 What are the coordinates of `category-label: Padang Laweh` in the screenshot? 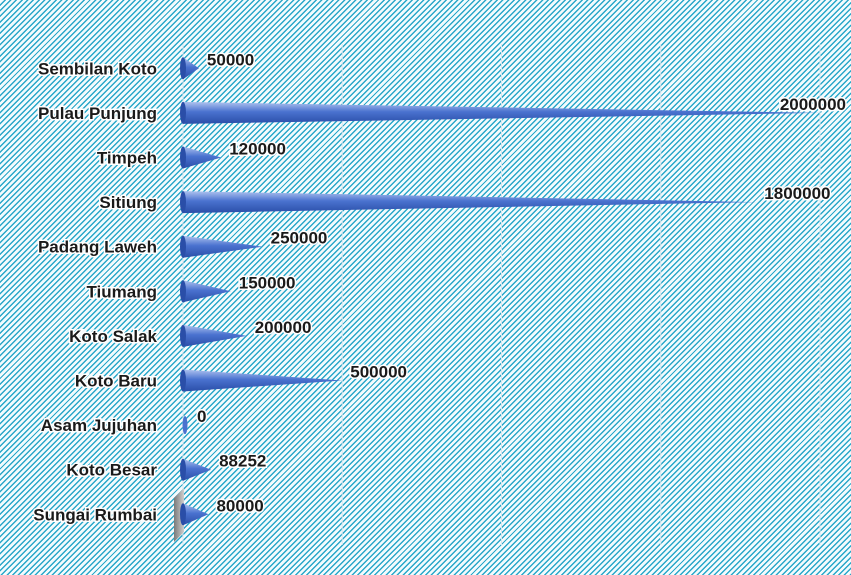 It's located at (97, 247).